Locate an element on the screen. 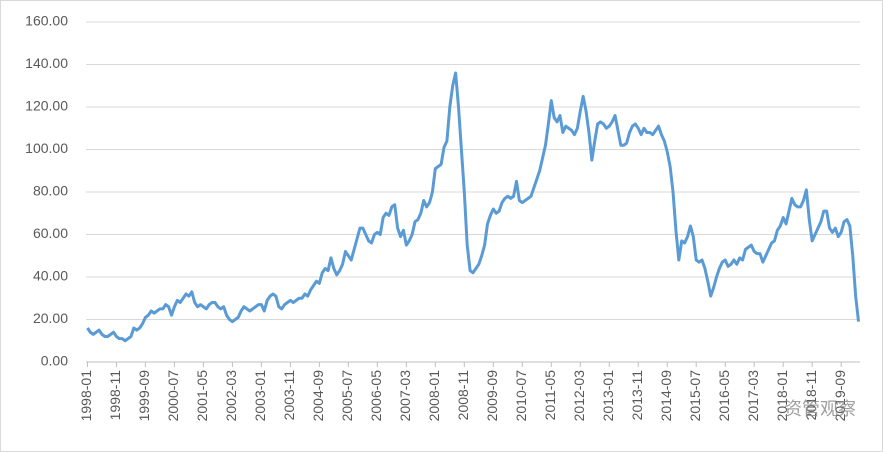 This screenshot has height=452, width=883. y-tick-label: 100.00 is located at coordinates (46, 148).